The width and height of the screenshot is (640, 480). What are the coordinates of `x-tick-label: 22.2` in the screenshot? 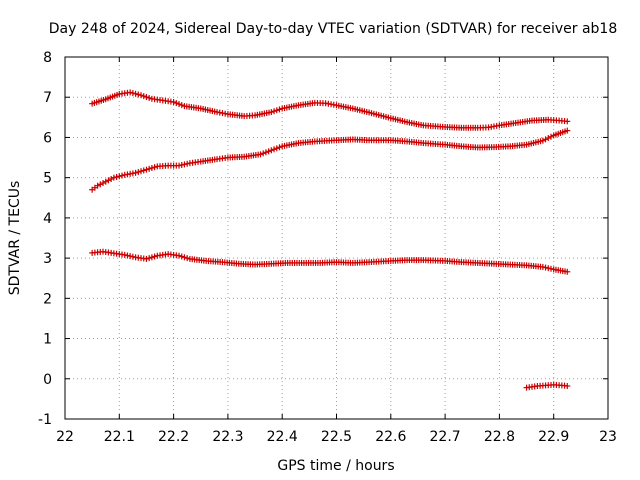 It's located at (173, 437).